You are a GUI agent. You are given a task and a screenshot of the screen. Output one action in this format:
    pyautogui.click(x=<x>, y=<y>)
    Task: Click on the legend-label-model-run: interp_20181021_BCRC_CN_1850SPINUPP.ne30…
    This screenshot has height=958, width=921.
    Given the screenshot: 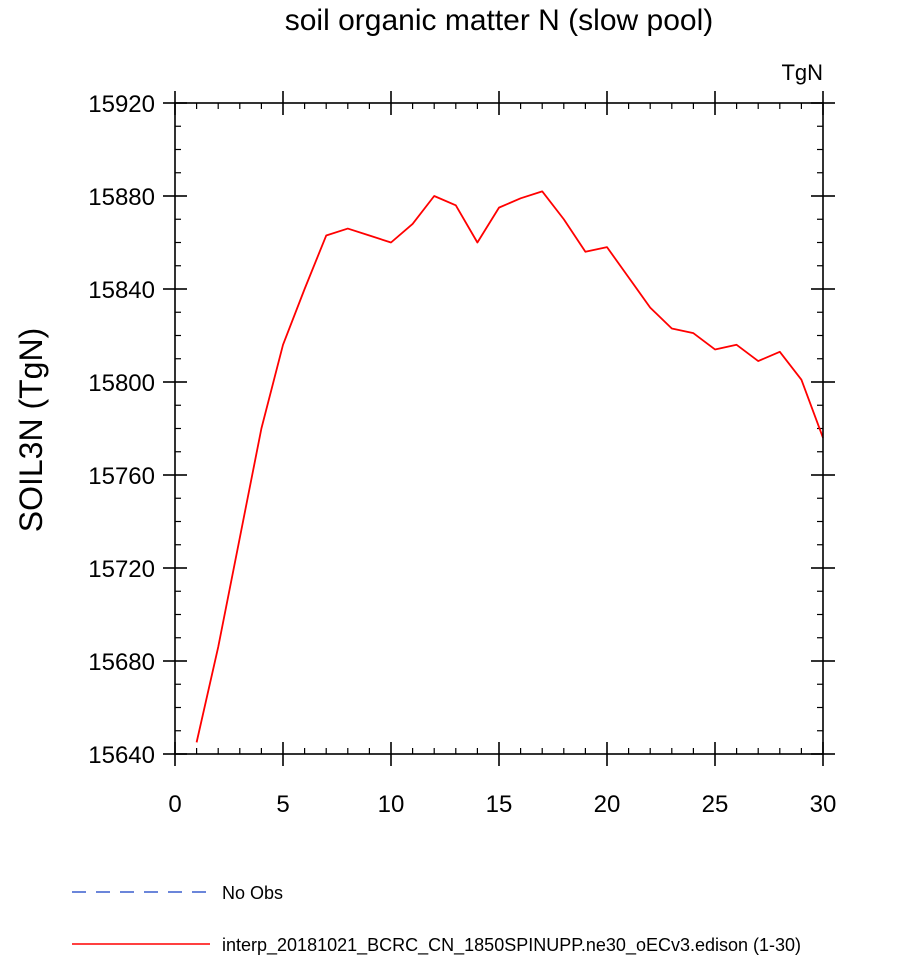 What is the action you would take?
    pyautogui.click(x=511, y=945)
    